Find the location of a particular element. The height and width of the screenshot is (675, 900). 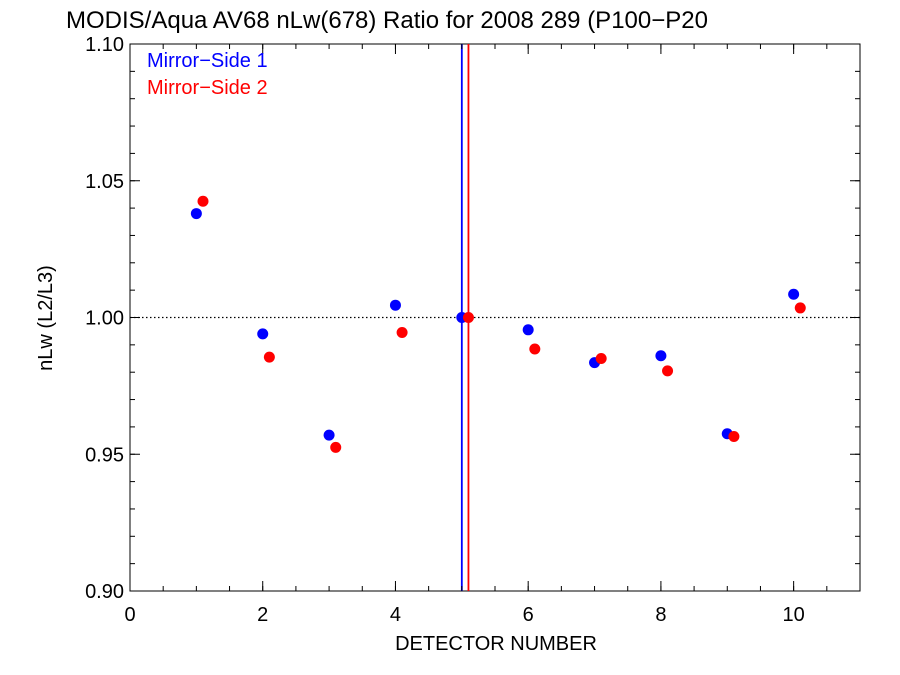

x-tick-label: 8 is located at coordinates (660, 615).